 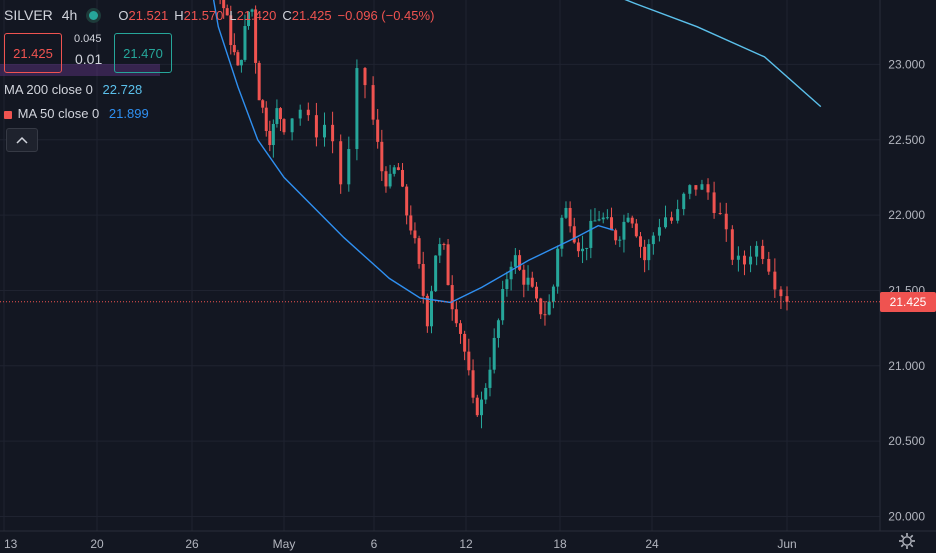 What do you see at coordinates (28, 15) in the screenshot?
I see `symbol-label: SILVER` at bounding box center [28, 15].